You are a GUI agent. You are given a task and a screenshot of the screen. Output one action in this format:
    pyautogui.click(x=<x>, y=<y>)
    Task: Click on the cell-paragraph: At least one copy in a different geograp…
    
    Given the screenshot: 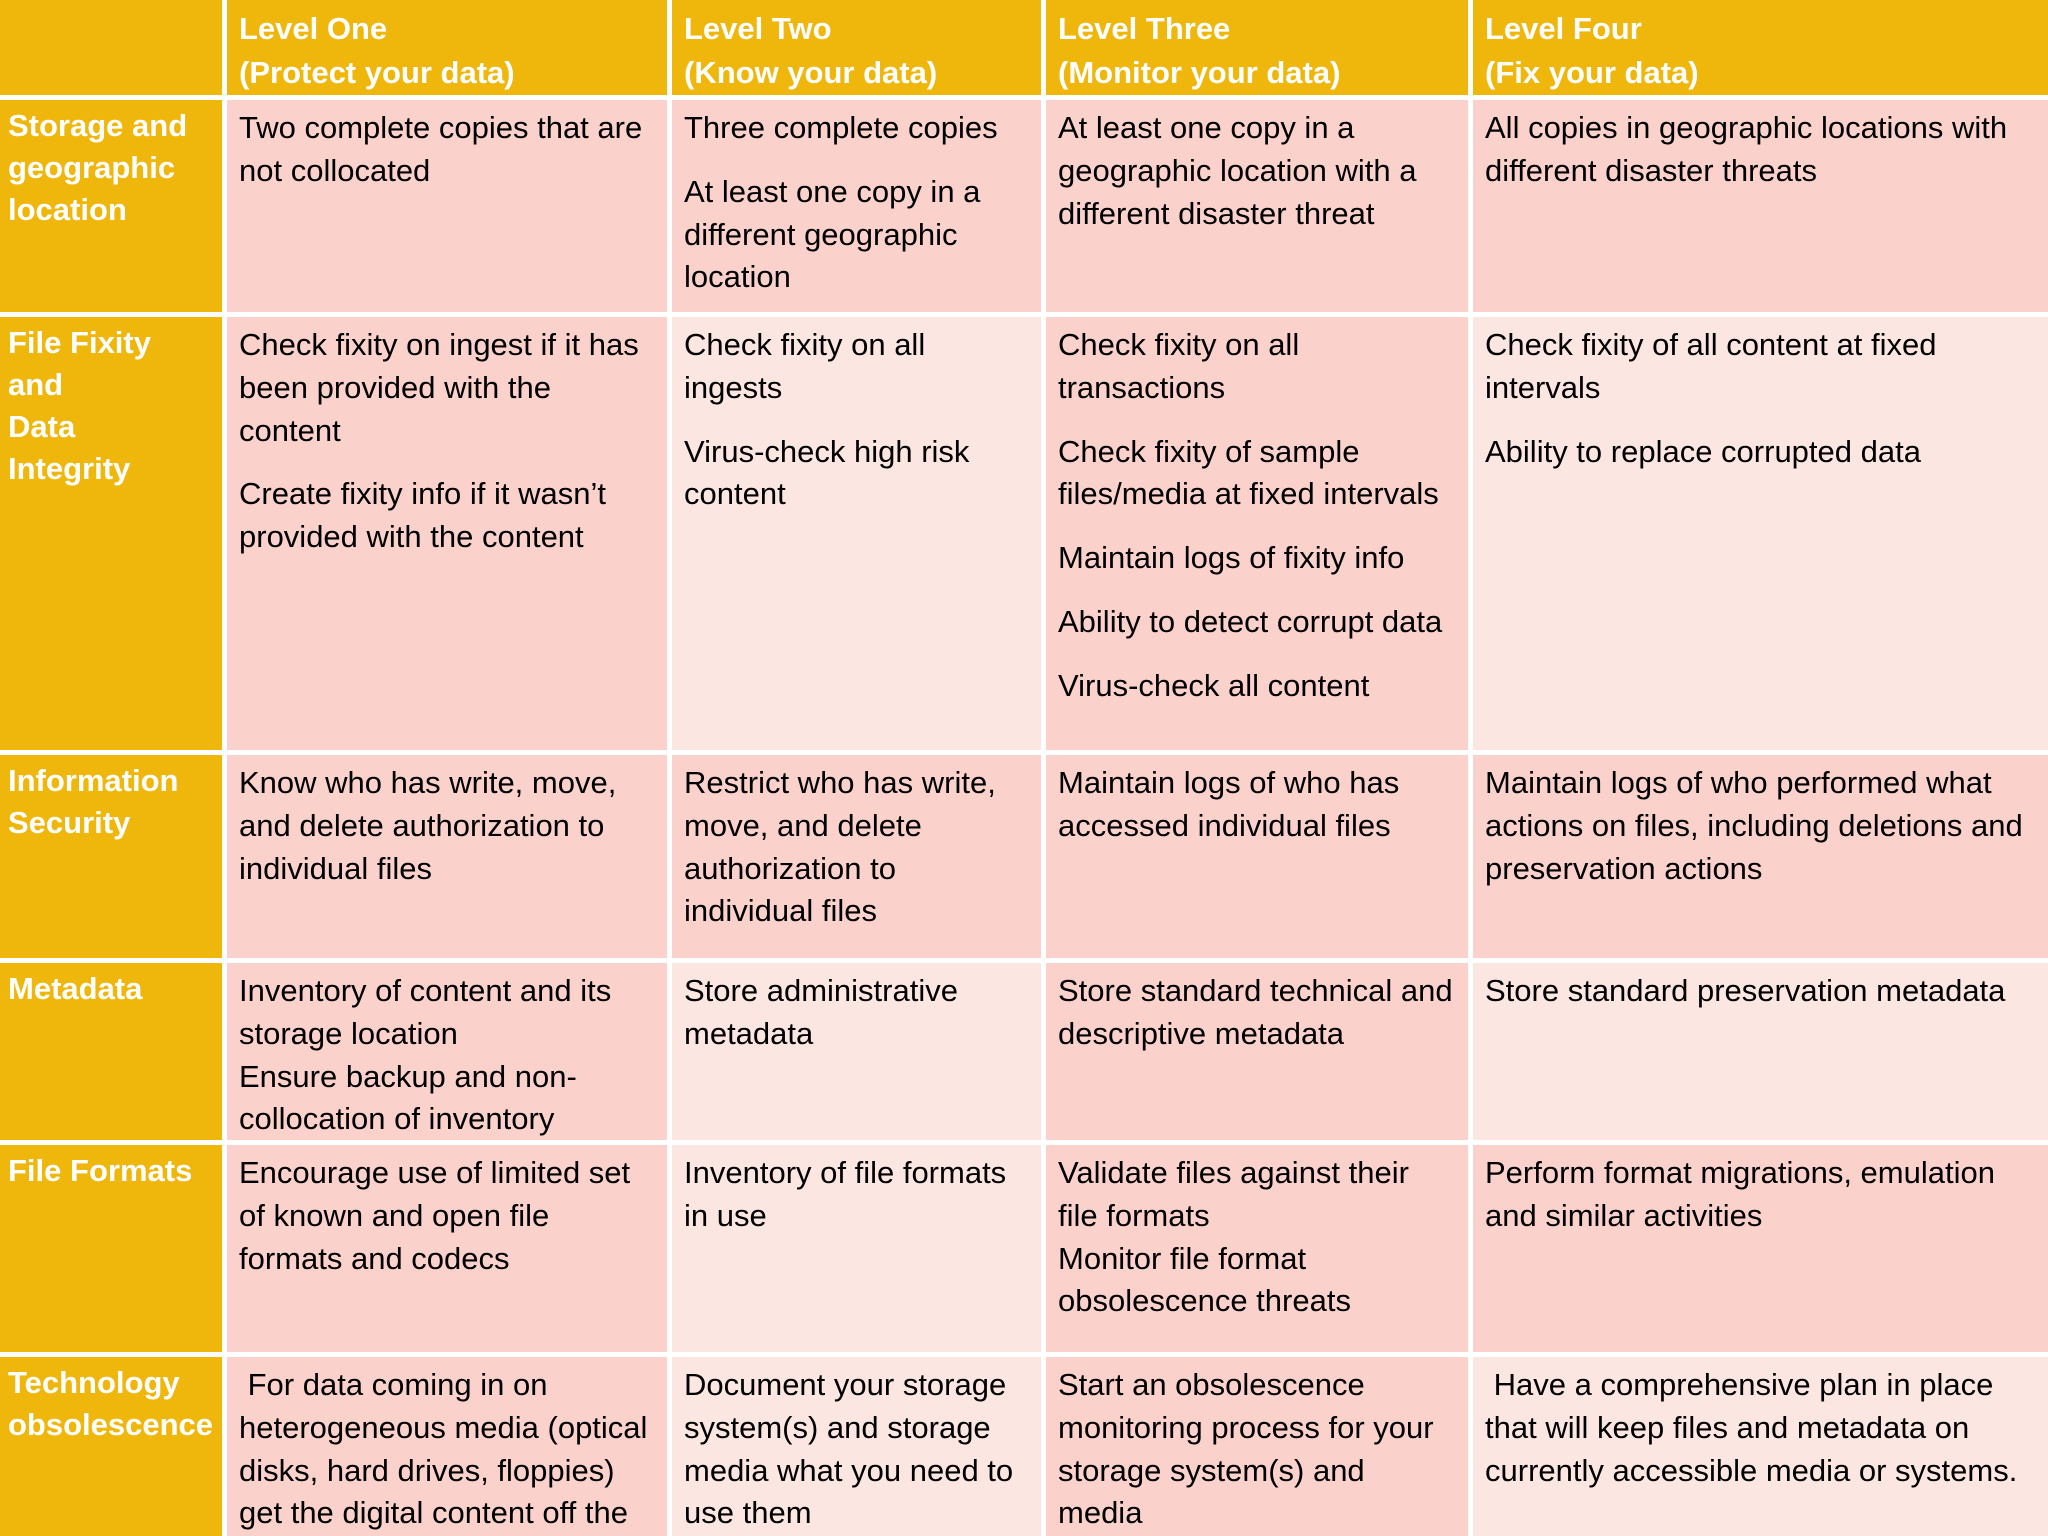 What is the action you would take?
    pyautogui.click(x=832, y=234)
    